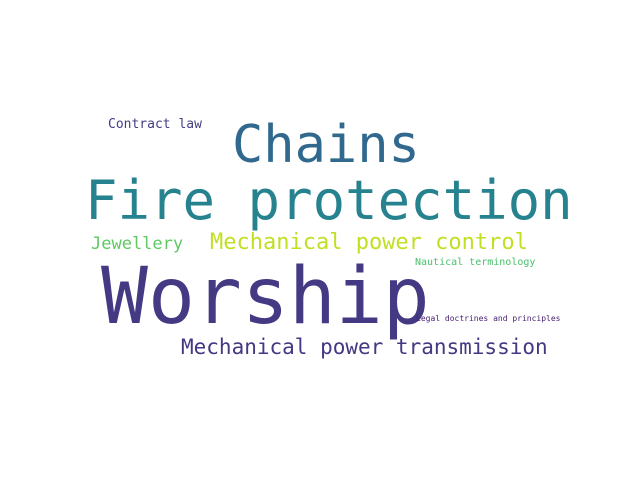 Image resolution: width=640 pixels, height=480 pixels. Describe the element at coordinates (329, 200) in the screenshot. I see `word-fire-protection: Fire protection` at that location.